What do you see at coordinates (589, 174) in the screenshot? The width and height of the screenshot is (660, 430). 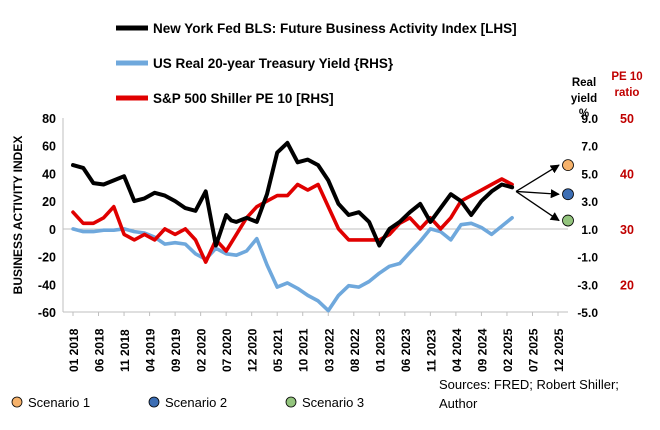 I see `y-right1-tick-label: 5.0` at bounding box center [589, 174].